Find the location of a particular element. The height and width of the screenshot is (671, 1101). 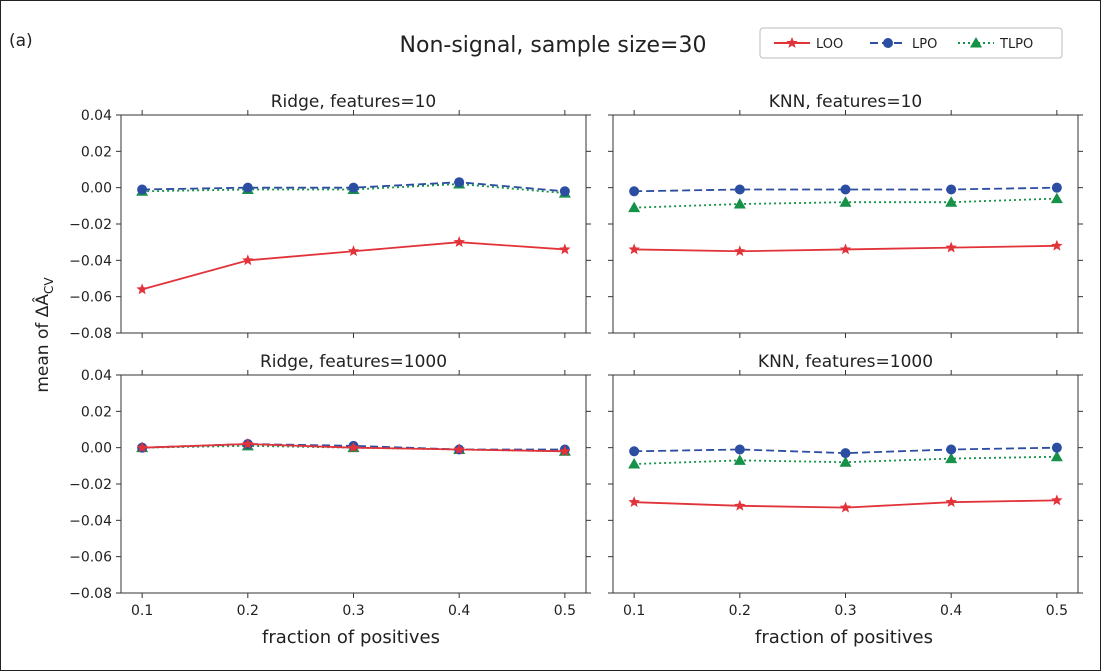

x-axis-label-left: fraction of positives is located at coordinates (351, 637).